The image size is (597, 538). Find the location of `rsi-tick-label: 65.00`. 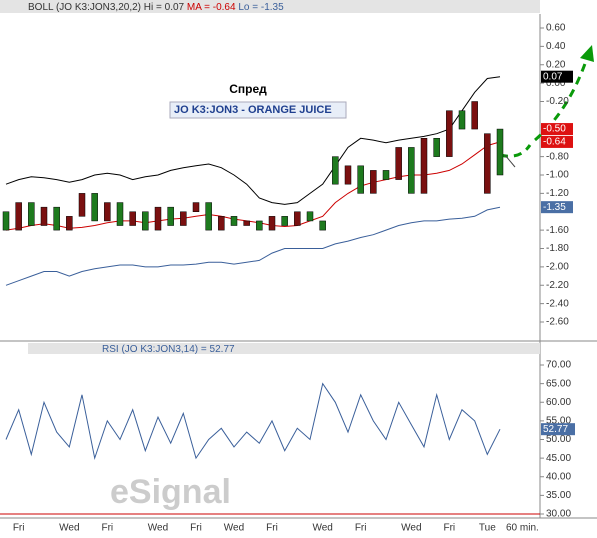

rsi-tick-label: 65.00 is located at coordinates (558, 383).